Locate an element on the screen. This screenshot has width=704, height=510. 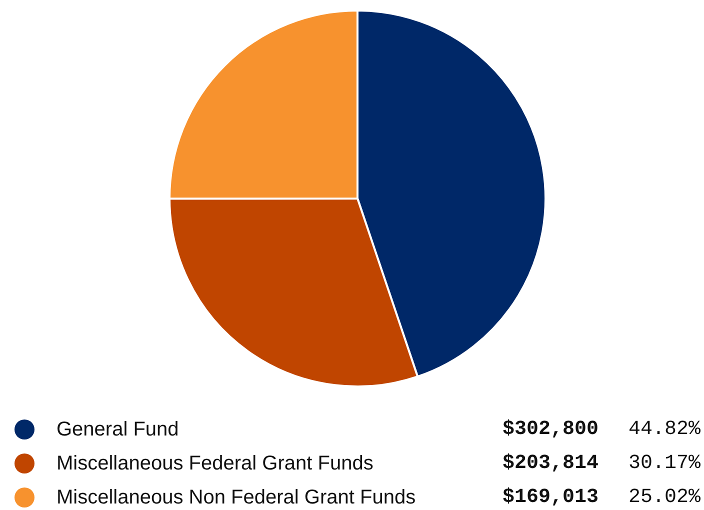
legend-label: General Fund is located at coordinates (117, 429).